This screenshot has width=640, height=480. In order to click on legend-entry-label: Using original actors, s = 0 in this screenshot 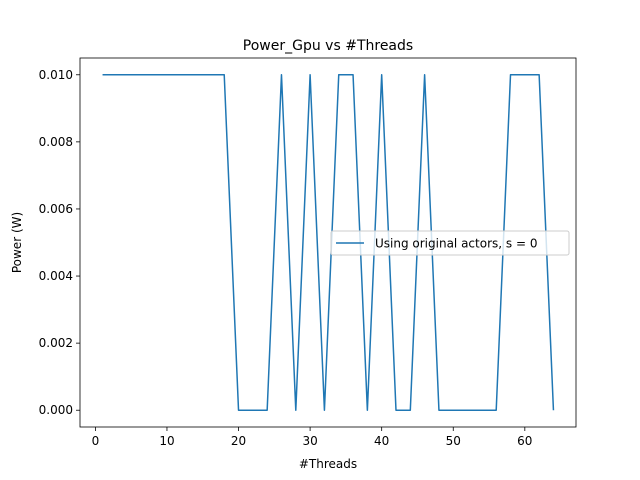, I will do `click(456, 244)`.